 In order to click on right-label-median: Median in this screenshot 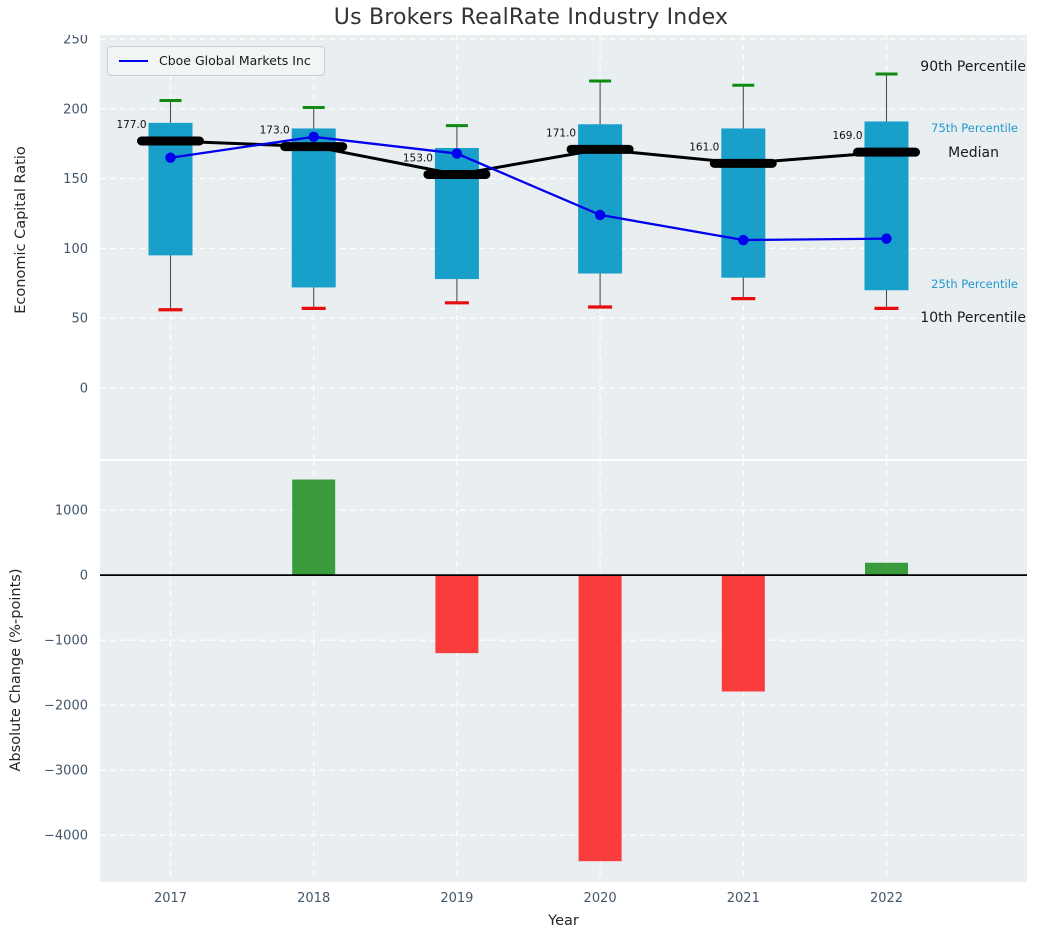, I will do `click(973, 153)`.